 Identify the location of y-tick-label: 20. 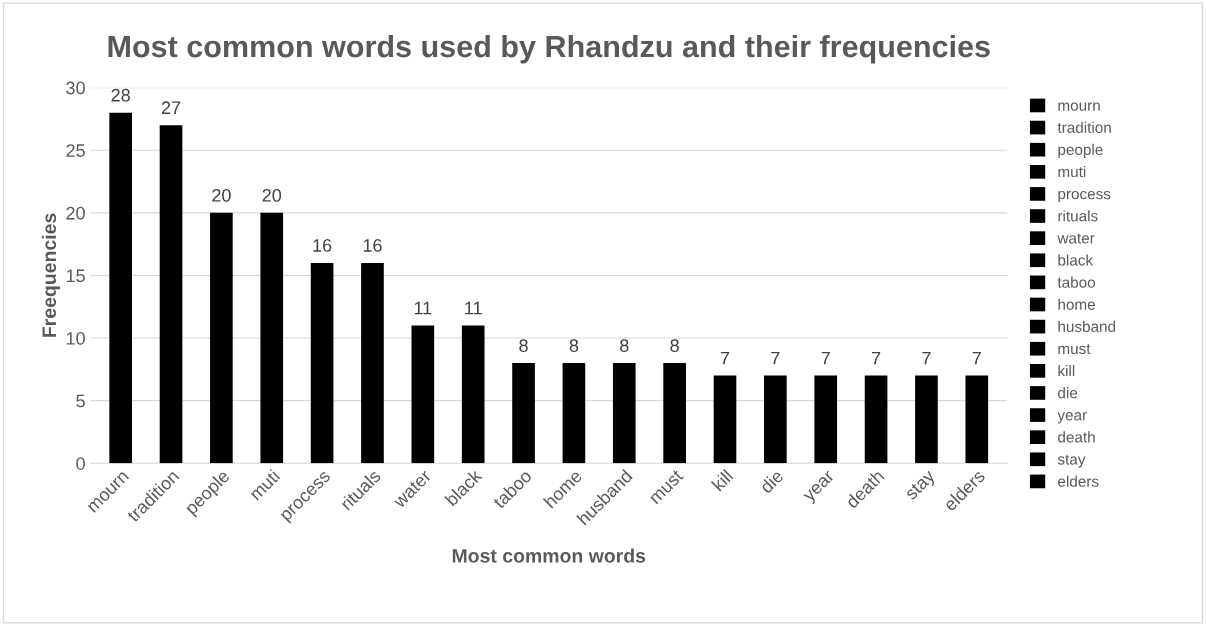
(75, 213).